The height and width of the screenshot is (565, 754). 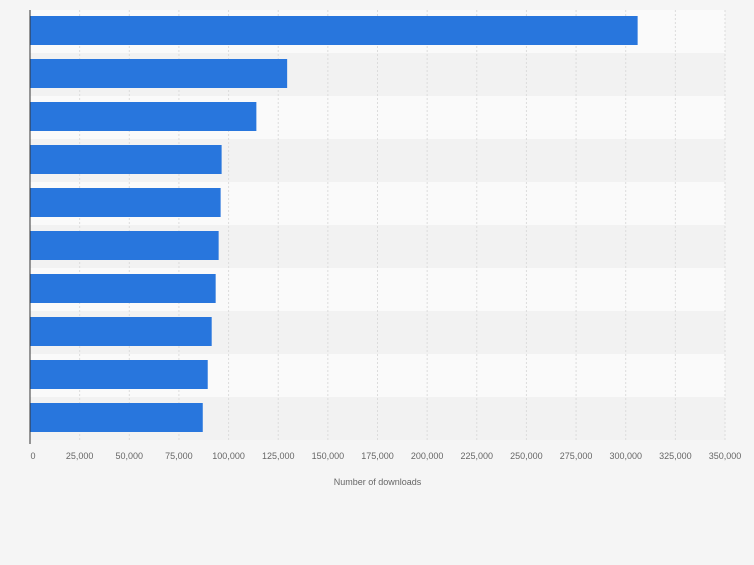 What do you see at coordinates (725, 456) in the screenshot?
I see `x-tick-label: 350,000` at bounding box center [725, 456].